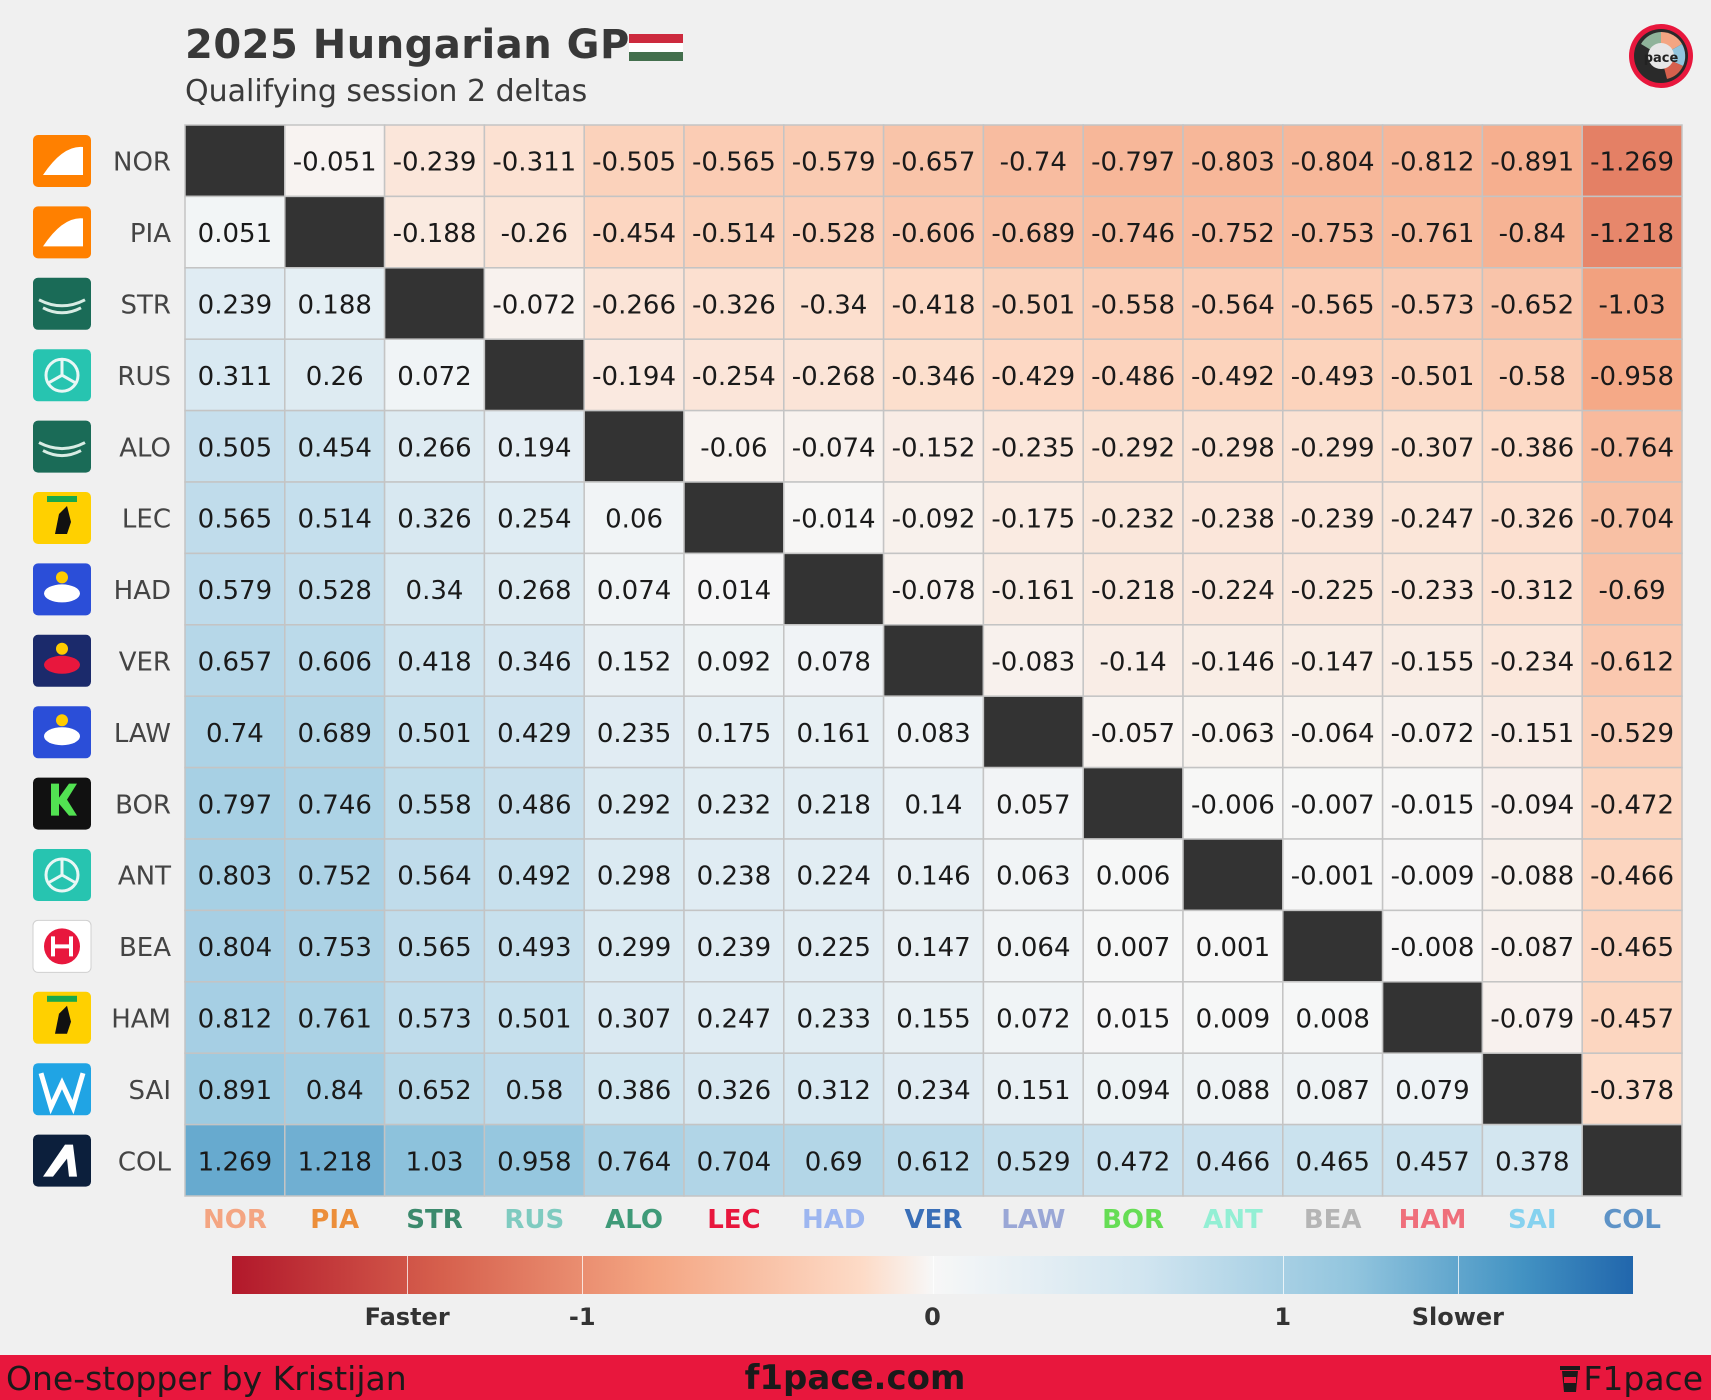  I want to click on cell-value-label: -0.457, so click(1632, 1020).